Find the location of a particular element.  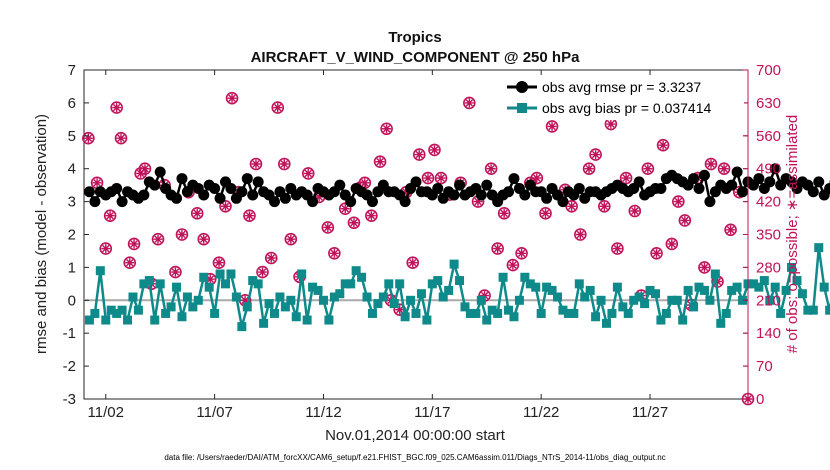

chart-subtitle: AIRCRAFT_V_WIND_COMPONENT @ 250 hPa is located at coordinates (416, 57).